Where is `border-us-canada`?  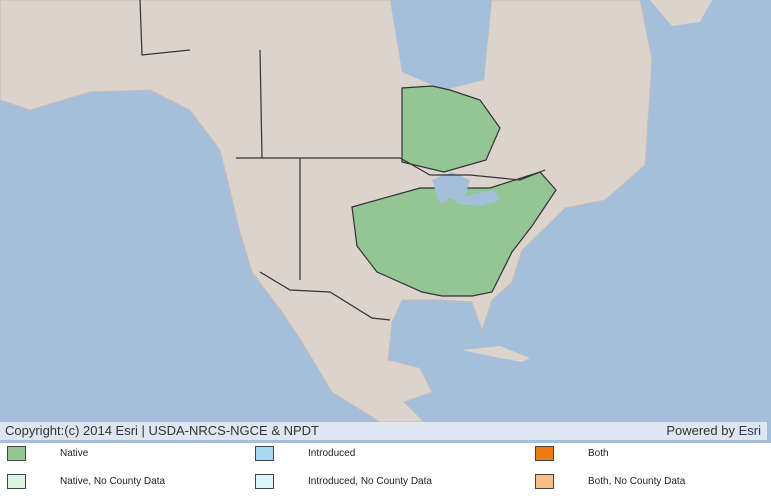 border-us-canada is located at coordinates (391, 169).